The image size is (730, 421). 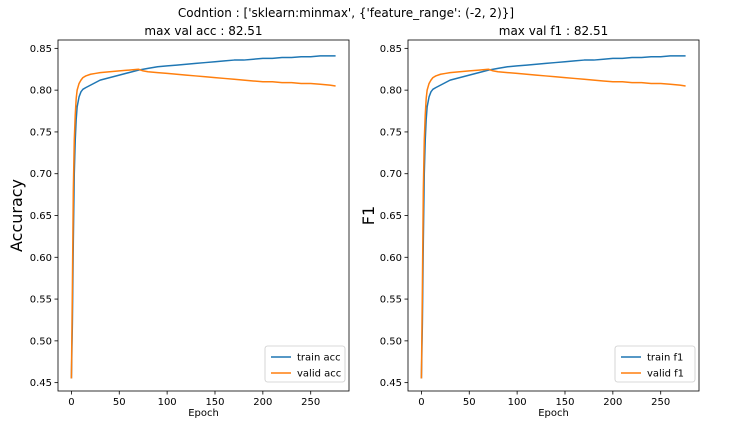 I want to click on chart-0-y-axis-label: Accuracy, so click(x=16, y=215).